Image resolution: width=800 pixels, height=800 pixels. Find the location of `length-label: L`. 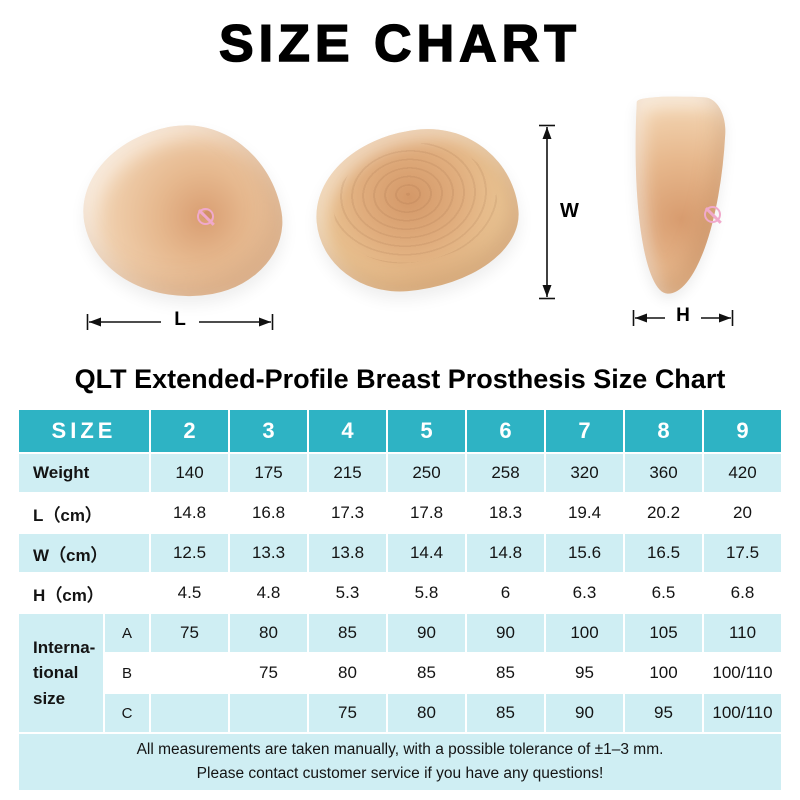

length-label: L is located at coordinates (180, 319).